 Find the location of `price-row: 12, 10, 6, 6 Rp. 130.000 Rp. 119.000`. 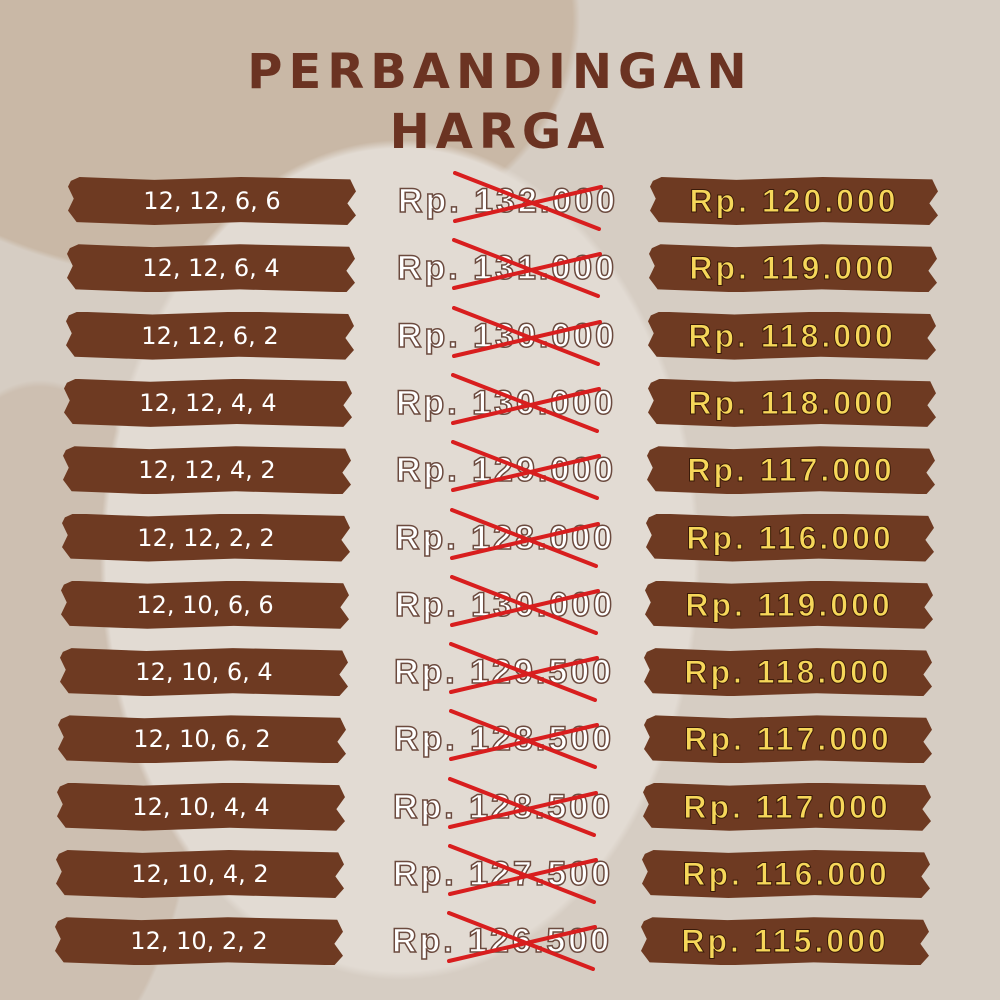

price-row: 12, 10, 6, 6 Rp. 130.000 Rp. 119.000 is located at coordinates (500, 604).